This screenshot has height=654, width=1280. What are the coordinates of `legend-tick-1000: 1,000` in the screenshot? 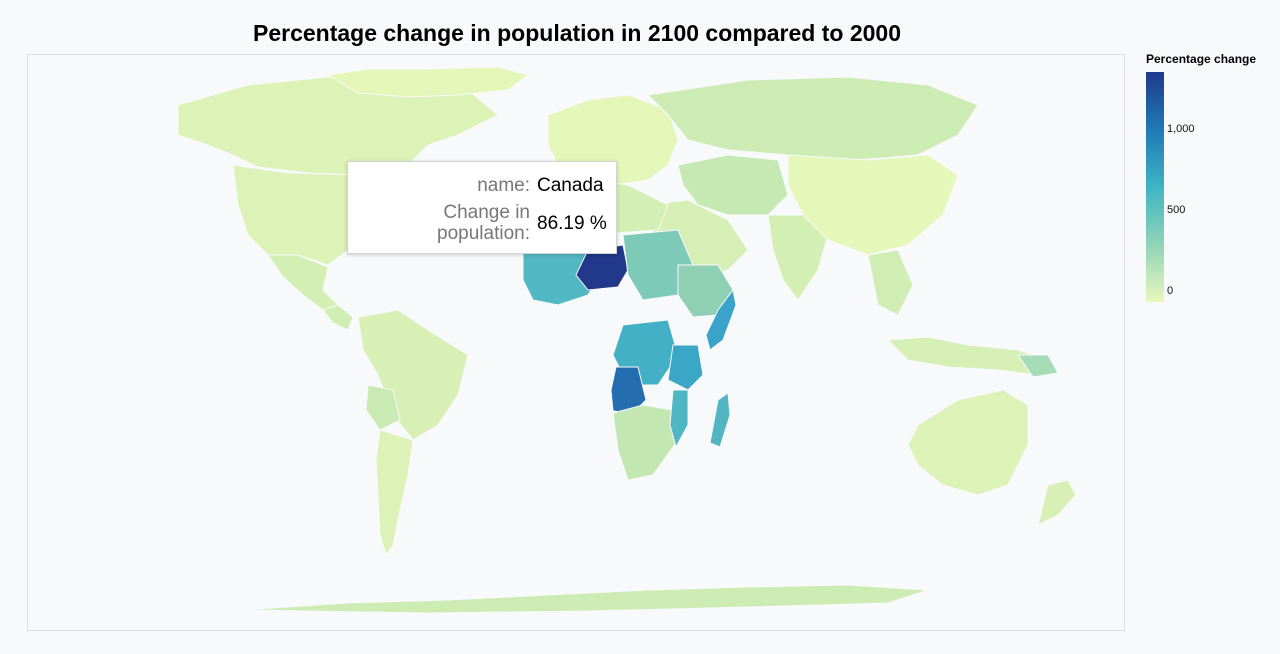 It's located at (1181, 129).